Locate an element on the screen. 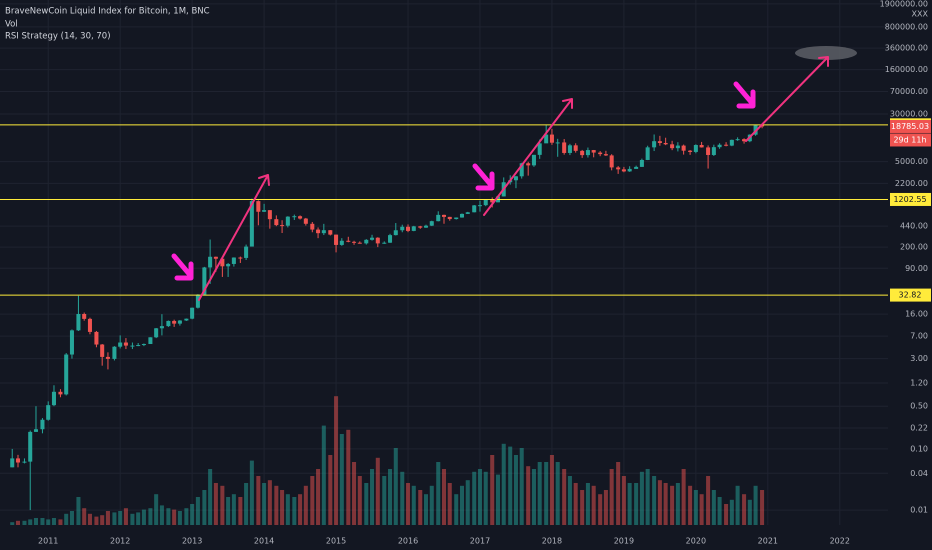 The width and height of the screenshot is (932, 550). last-price-label: 18785.03 is located at coordinates (910, 126).